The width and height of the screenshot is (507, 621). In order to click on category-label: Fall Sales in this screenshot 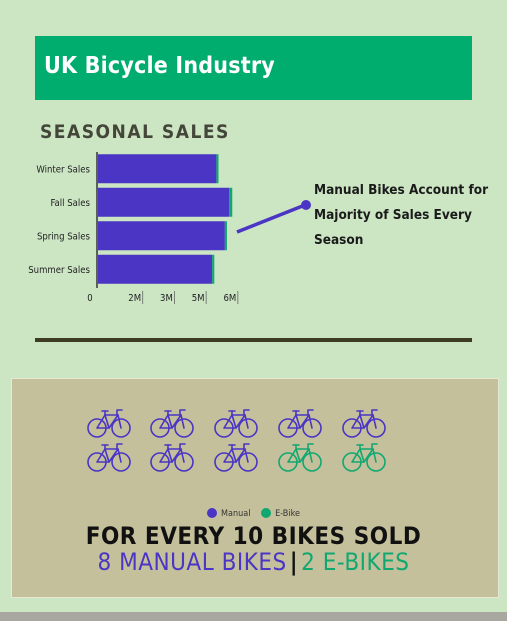, I will do `click(71, 203)`.